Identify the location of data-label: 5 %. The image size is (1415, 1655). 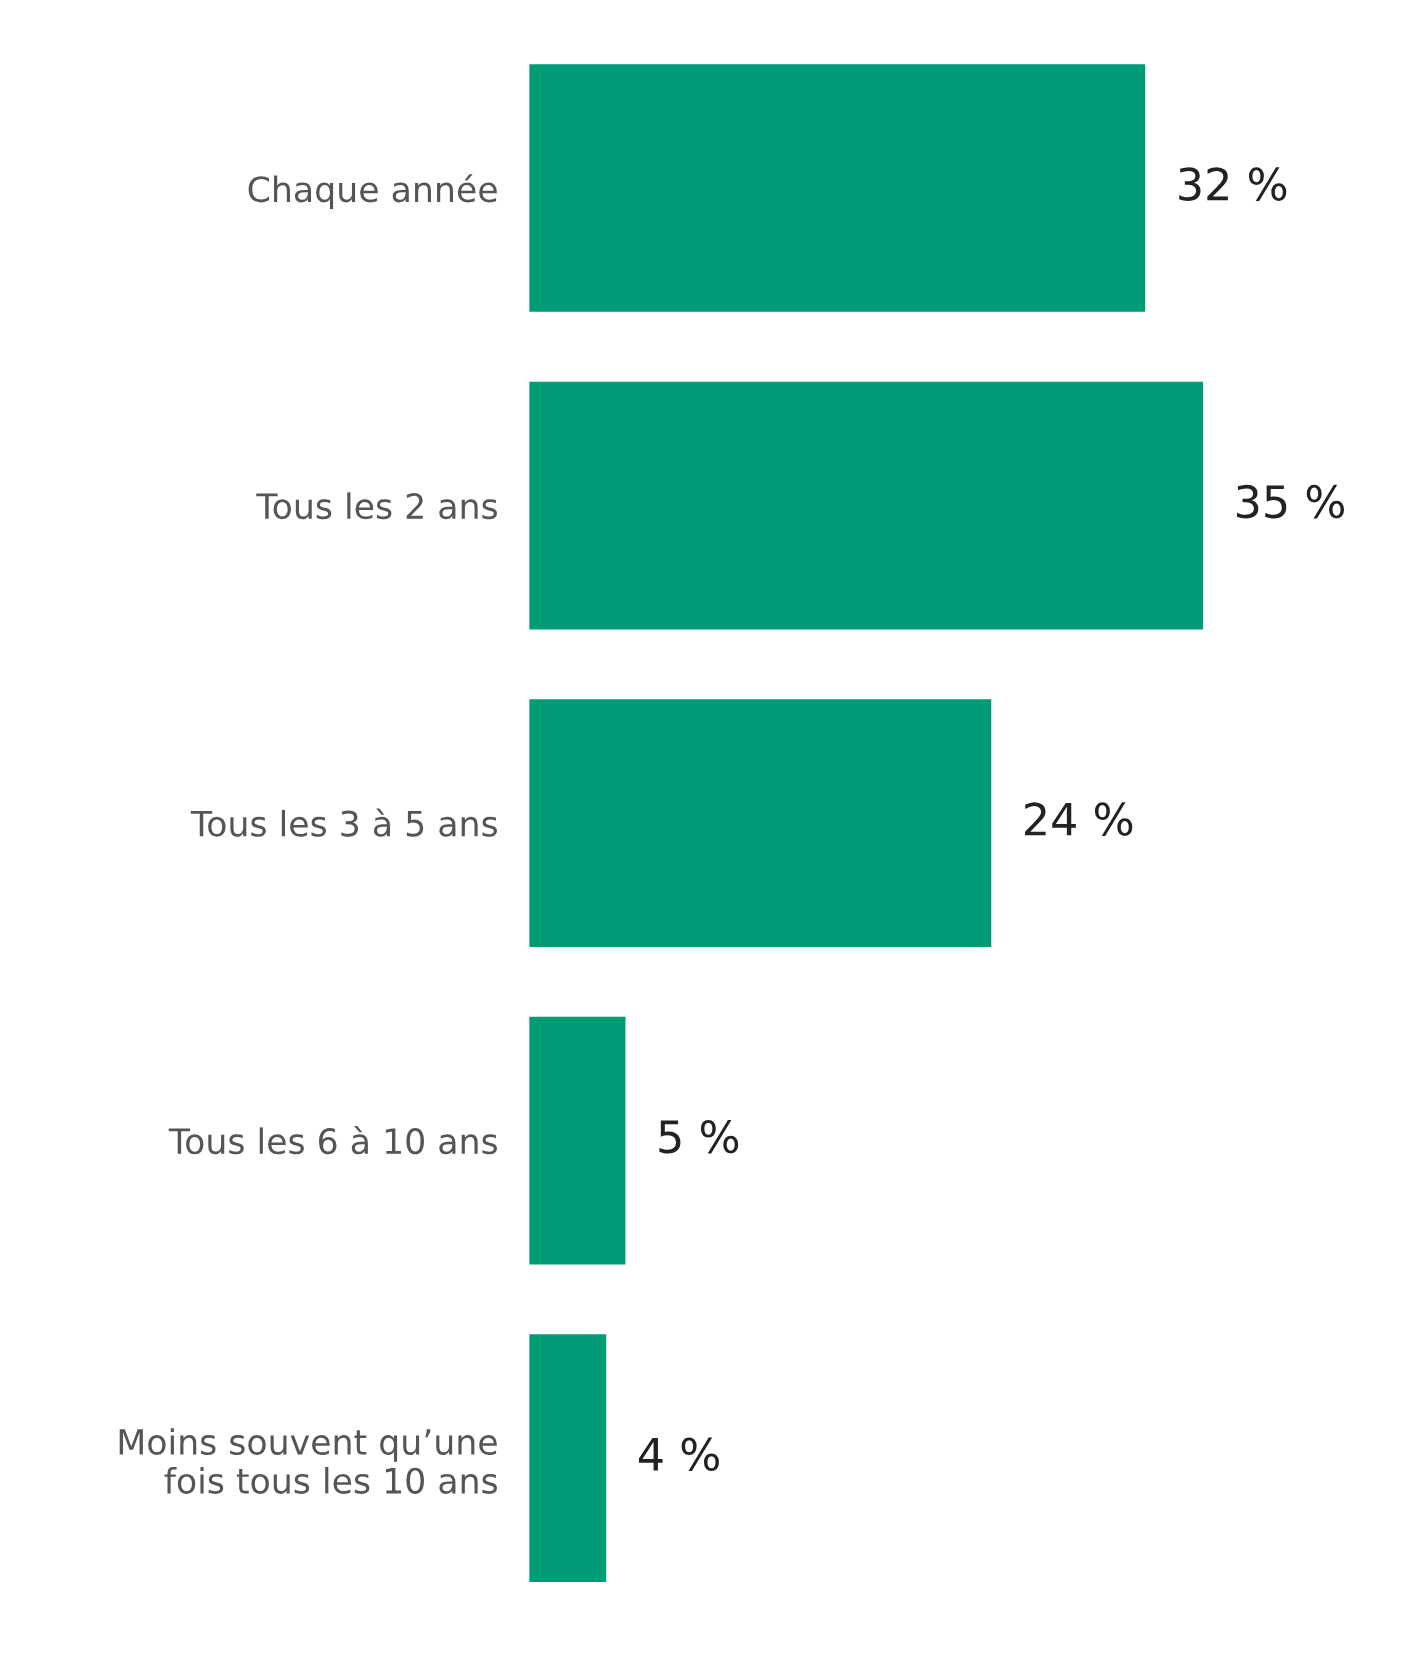
(699, 1136).